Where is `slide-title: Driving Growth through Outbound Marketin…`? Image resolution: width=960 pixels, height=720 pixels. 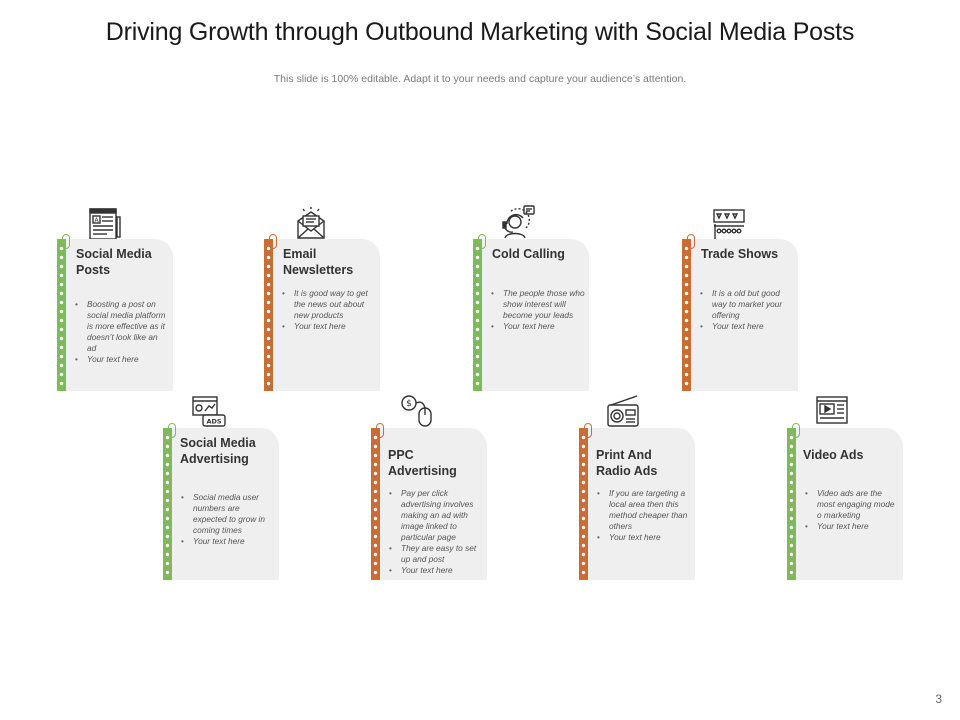 slide-title: Driving Growth through Outbound Marketin… is located at coordinates (480, 32).